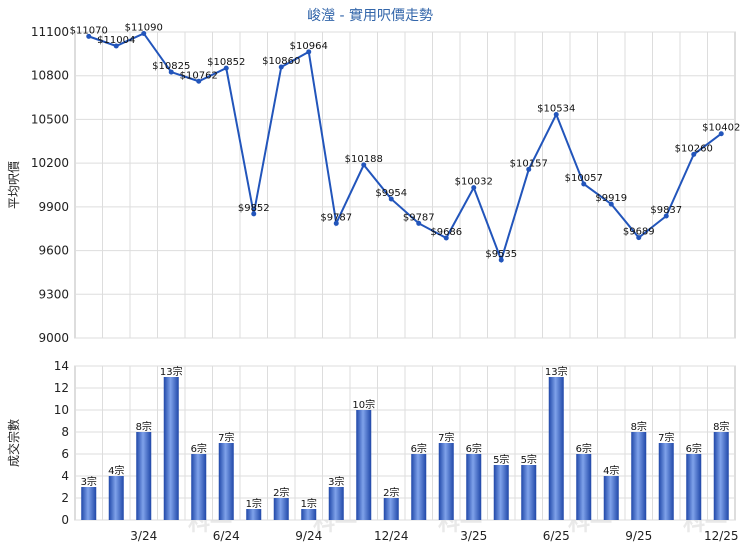  Describe the element at coordinates (61, 388) in the screenshot. I see `volume-y-tick-label: 12` at that location.